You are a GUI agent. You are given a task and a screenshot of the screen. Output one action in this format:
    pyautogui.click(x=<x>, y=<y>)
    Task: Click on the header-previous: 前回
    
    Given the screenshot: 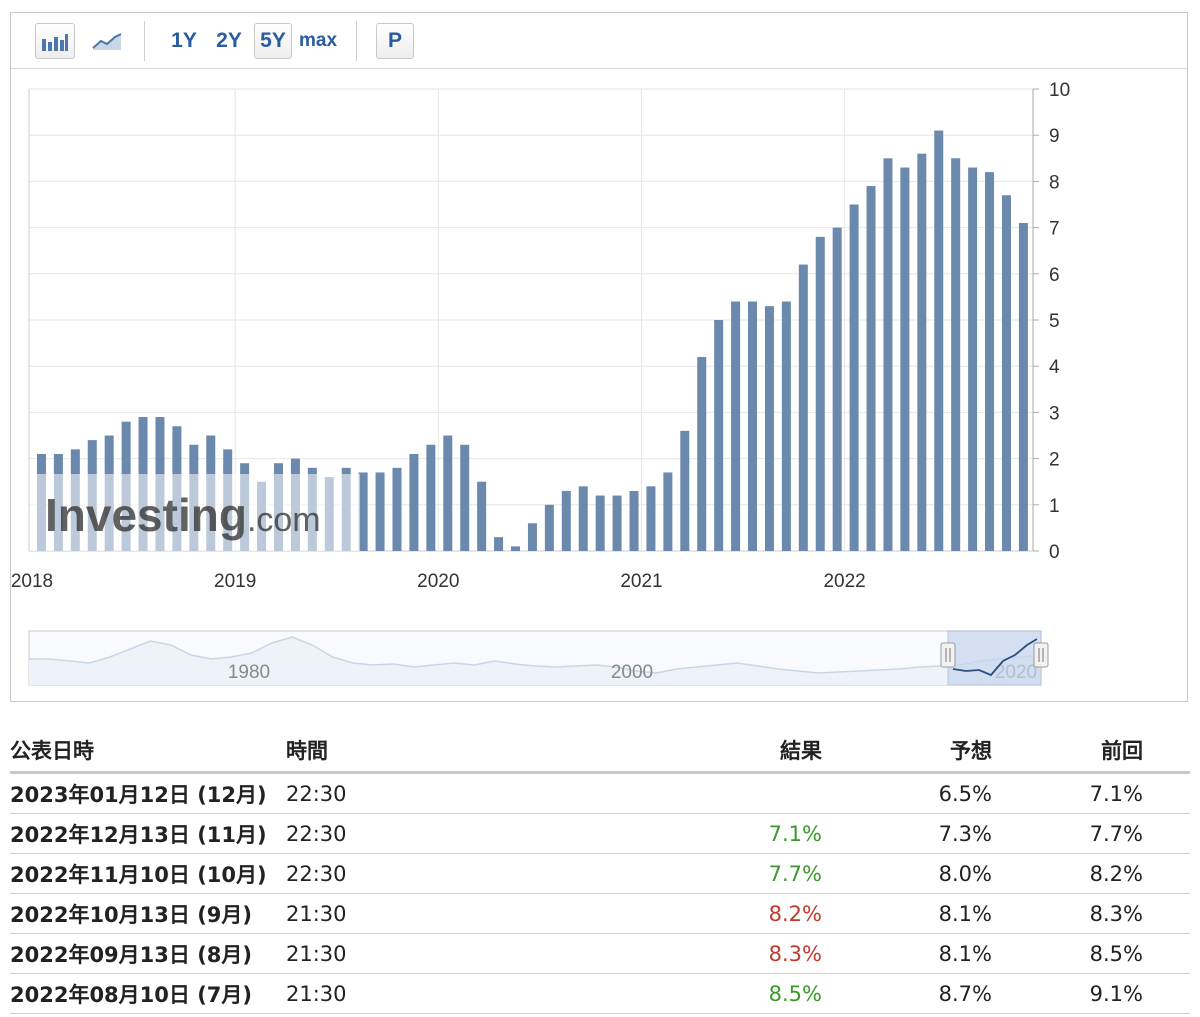 What is the action you would take?
    pyautogui.click(x=1122, y=750)
    